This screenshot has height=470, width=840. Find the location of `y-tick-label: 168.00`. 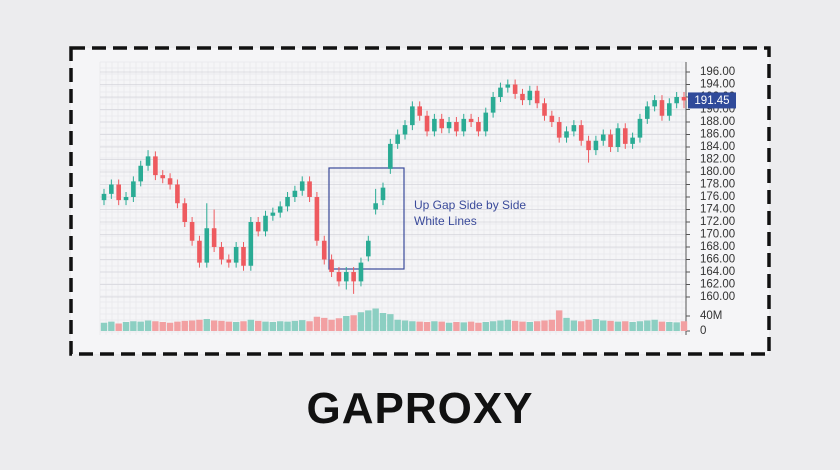

y-tick-label: 168.00 is located at coordinates (717, 247).